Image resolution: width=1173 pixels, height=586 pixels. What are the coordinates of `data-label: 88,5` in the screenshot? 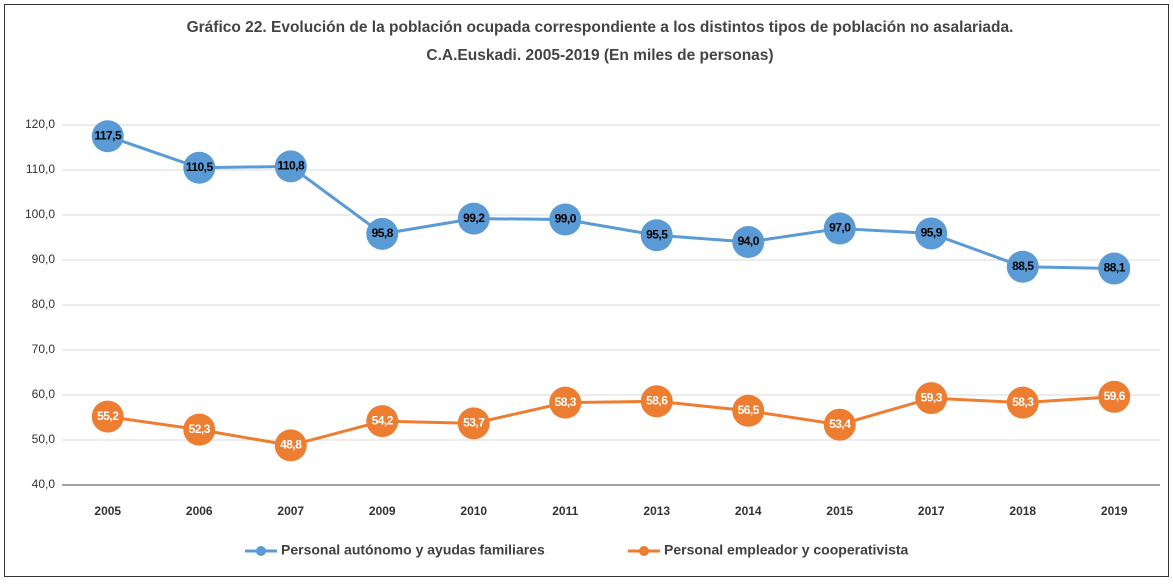 It's located at (1023, 266).